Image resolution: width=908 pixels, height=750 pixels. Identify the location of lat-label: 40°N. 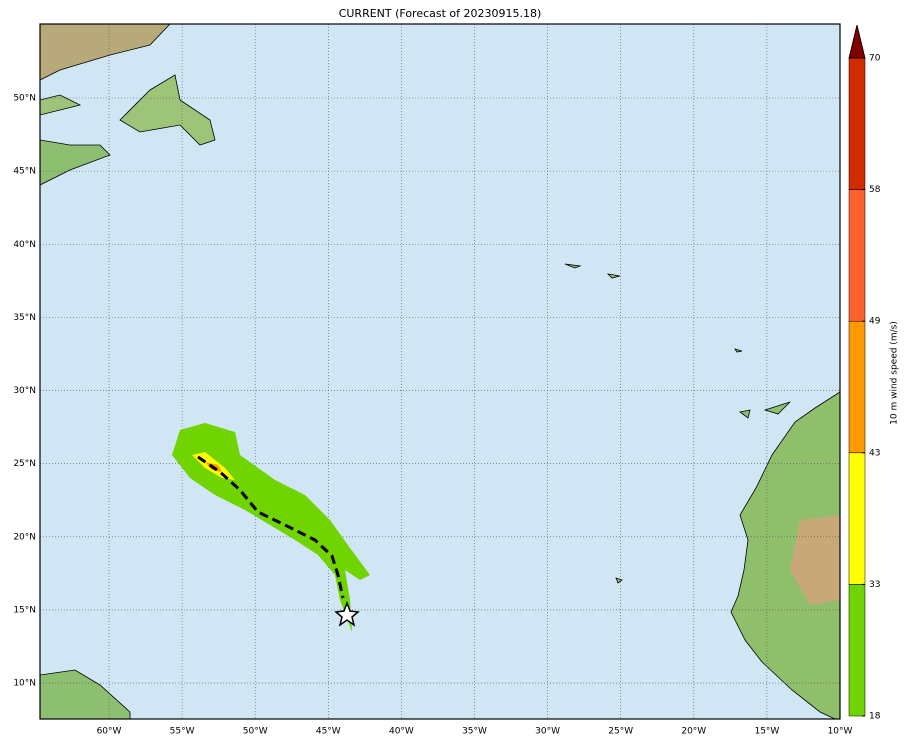
(24, 245).